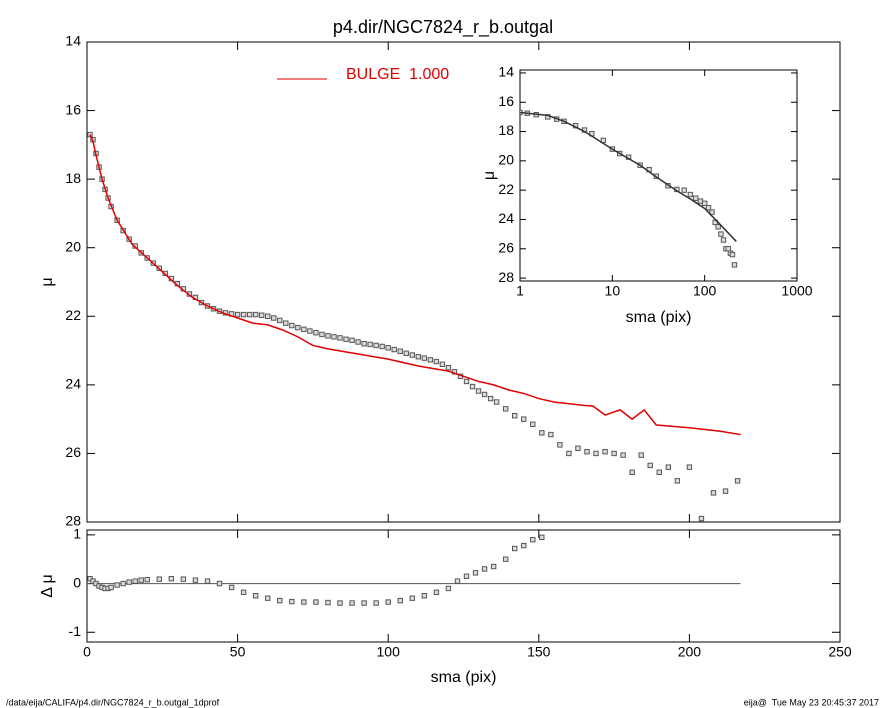 The width and height of the screenshot is (885, 708). I want to click on y-tick-label: 18, so click(506, 130).